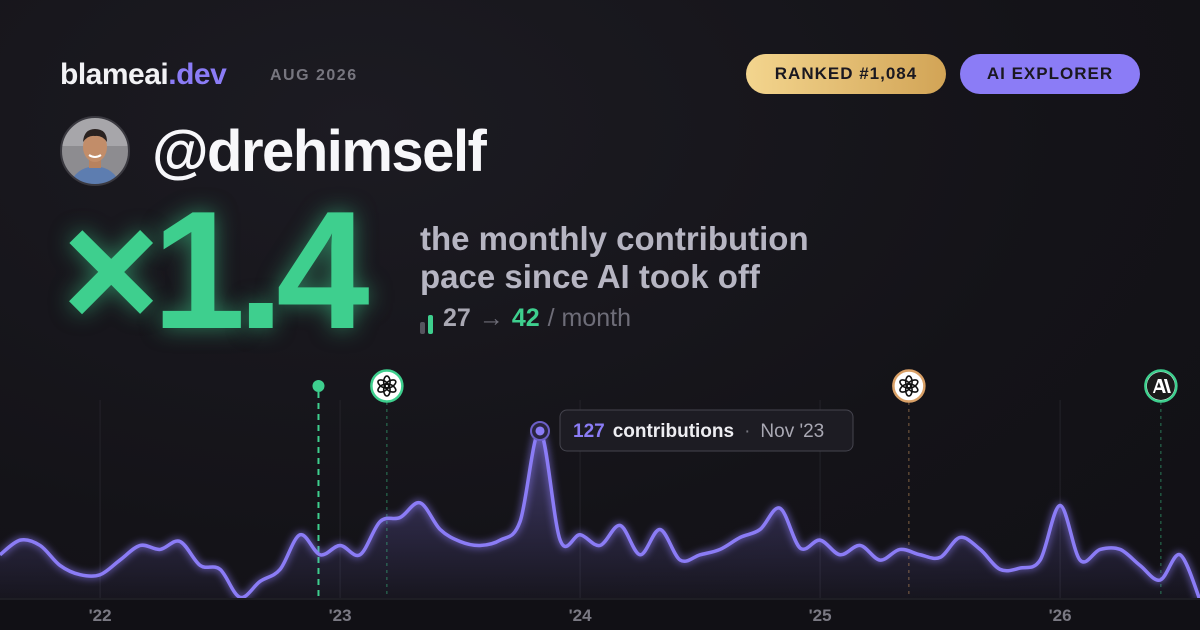 The image size is (1200, 630). I want to click on level-badge: AI EXPLORER, so click(1050, 74).